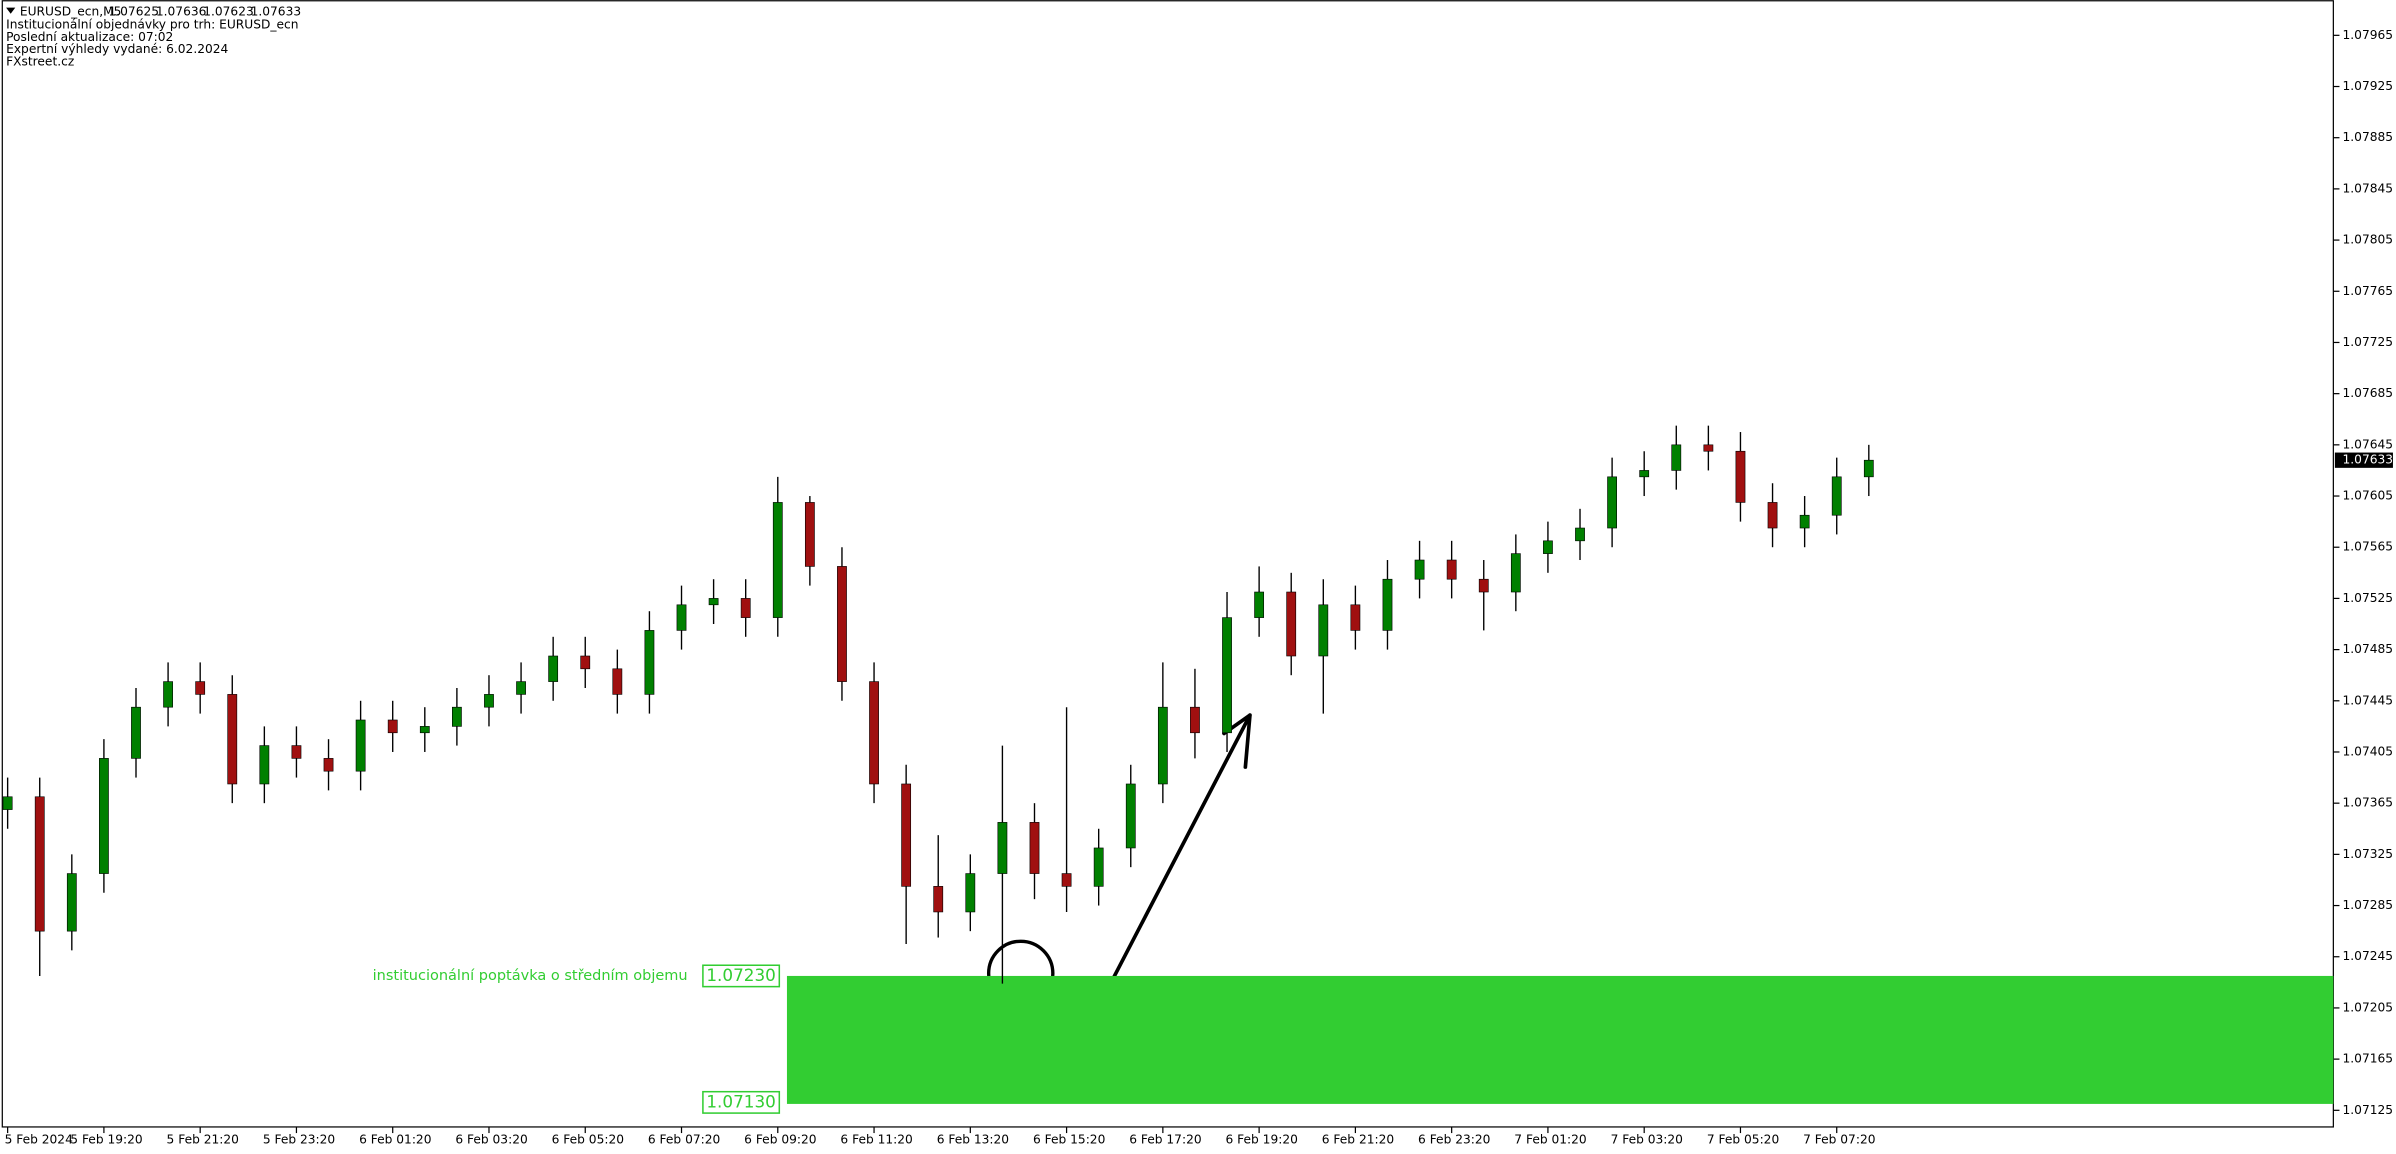 This screenshot has height=1154, width=2396. Describe the element at coordinates (2368, 1059) in the screenshot. I see `y-tick-label: 1.07165` at that location.